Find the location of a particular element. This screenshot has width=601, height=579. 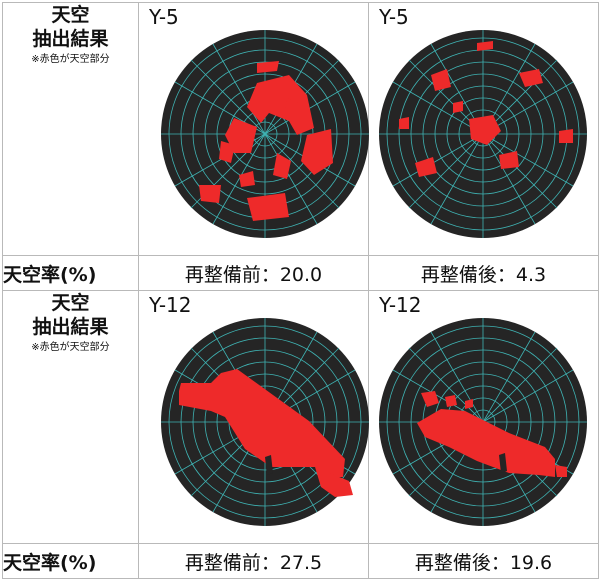

sky-image-y5-before is located at coordinates (265, 134).